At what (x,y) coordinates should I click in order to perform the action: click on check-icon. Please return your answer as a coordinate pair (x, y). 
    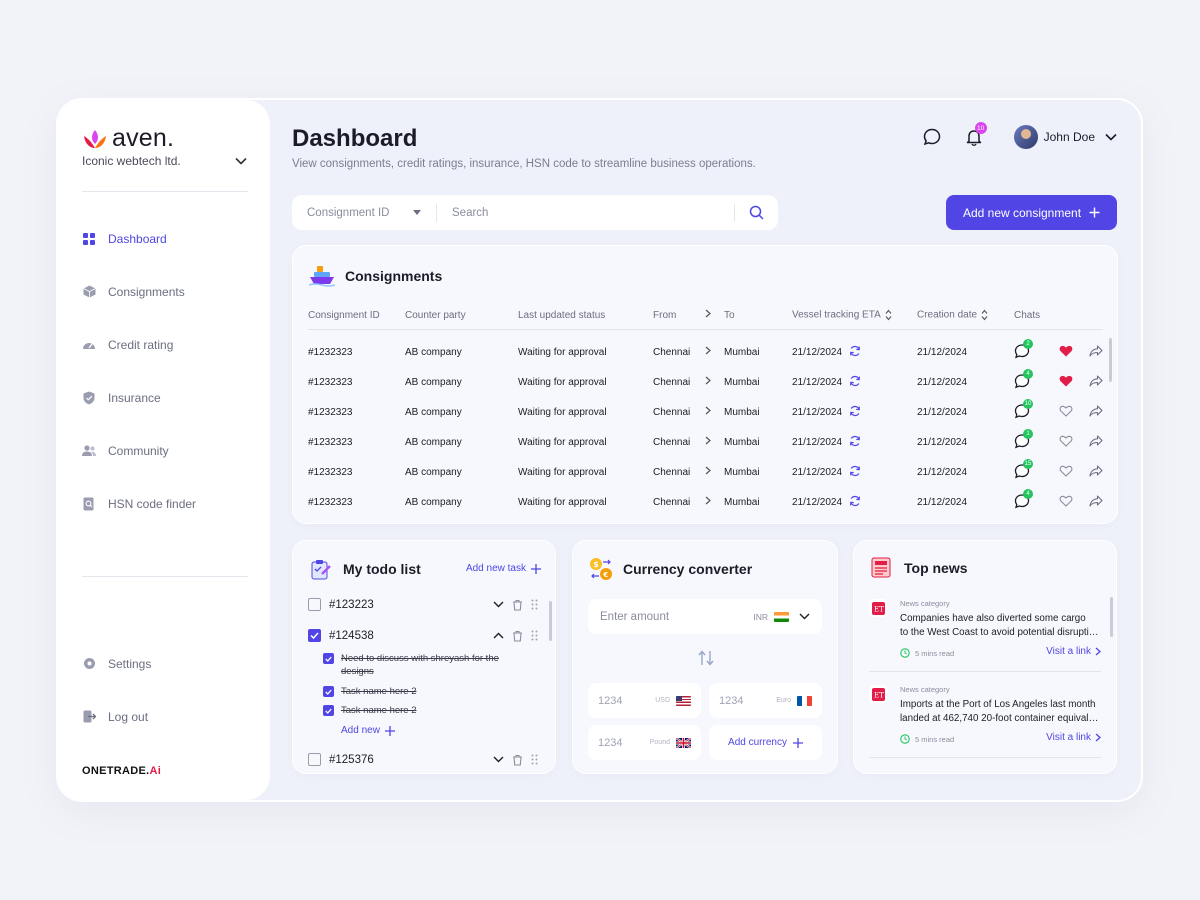
    Looking at the image, I should click on (328, 711).